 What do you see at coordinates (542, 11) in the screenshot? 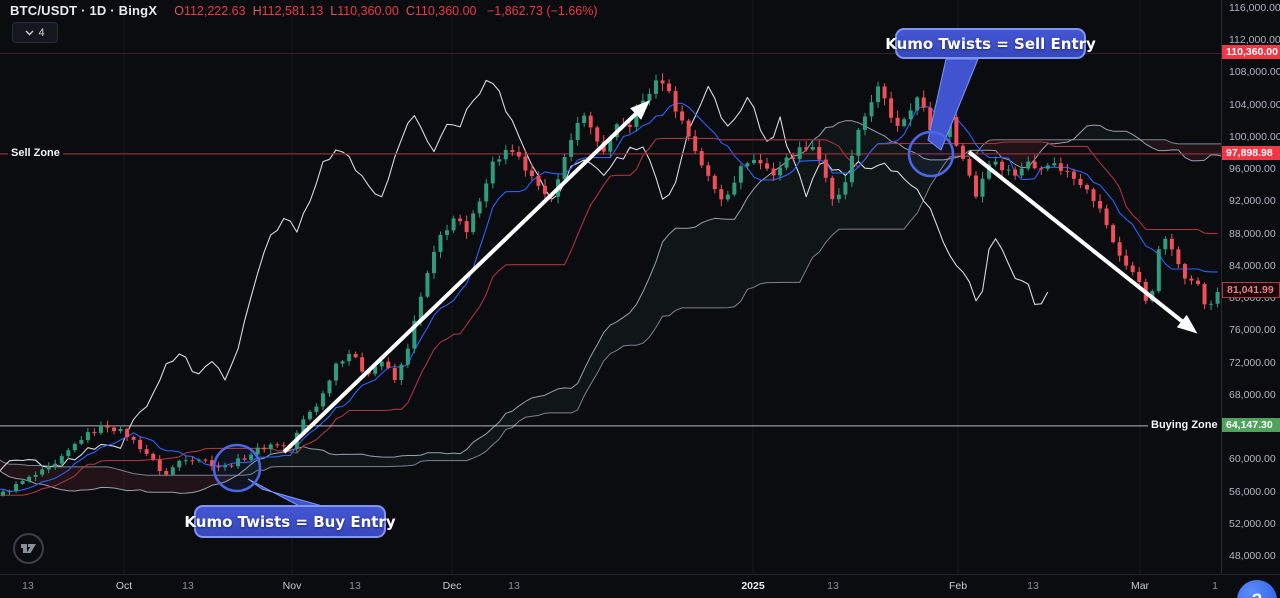
I see `change-value: −1,862.73 (−1.66%)` at bounding box center [542, 11].